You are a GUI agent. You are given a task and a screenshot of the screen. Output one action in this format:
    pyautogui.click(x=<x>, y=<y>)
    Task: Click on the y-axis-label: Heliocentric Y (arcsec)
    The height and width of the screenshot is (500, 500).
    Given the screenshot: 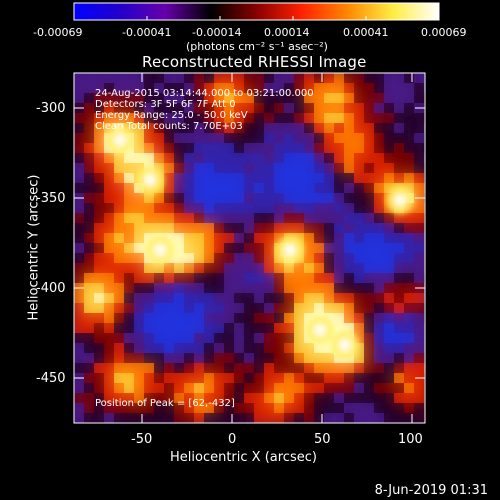 What is the action you would take?
    pyautogui.click(x=34, y=247)
    